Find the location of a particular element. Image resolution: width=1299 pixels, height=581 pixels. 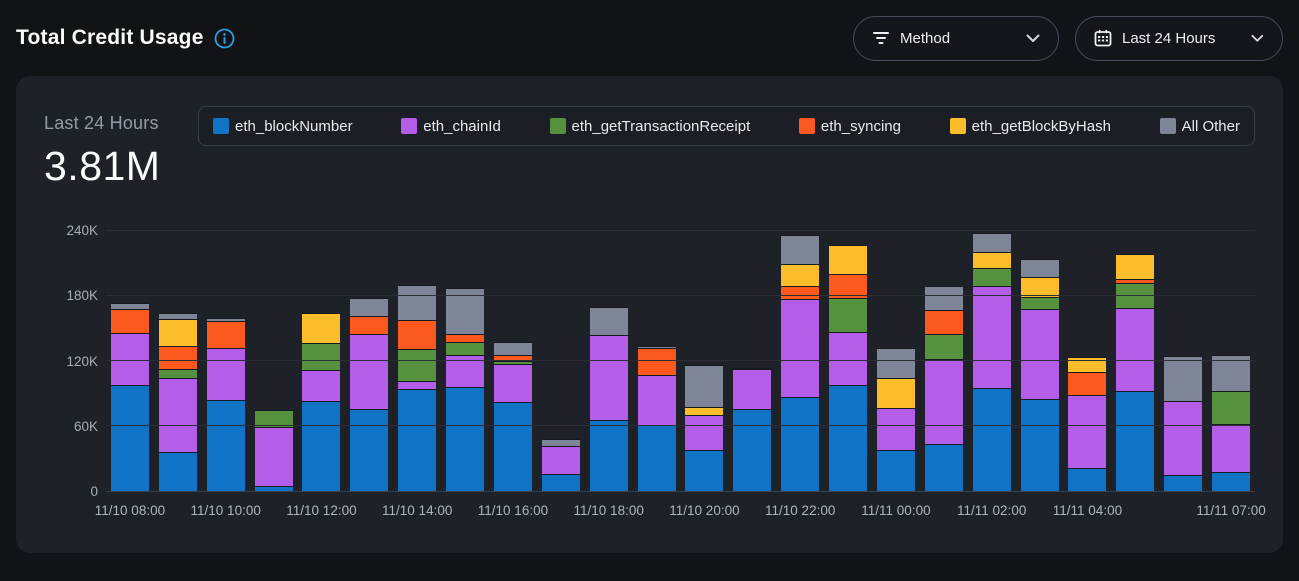

y-tick-label: 240K is located at coordinates (82, 230).